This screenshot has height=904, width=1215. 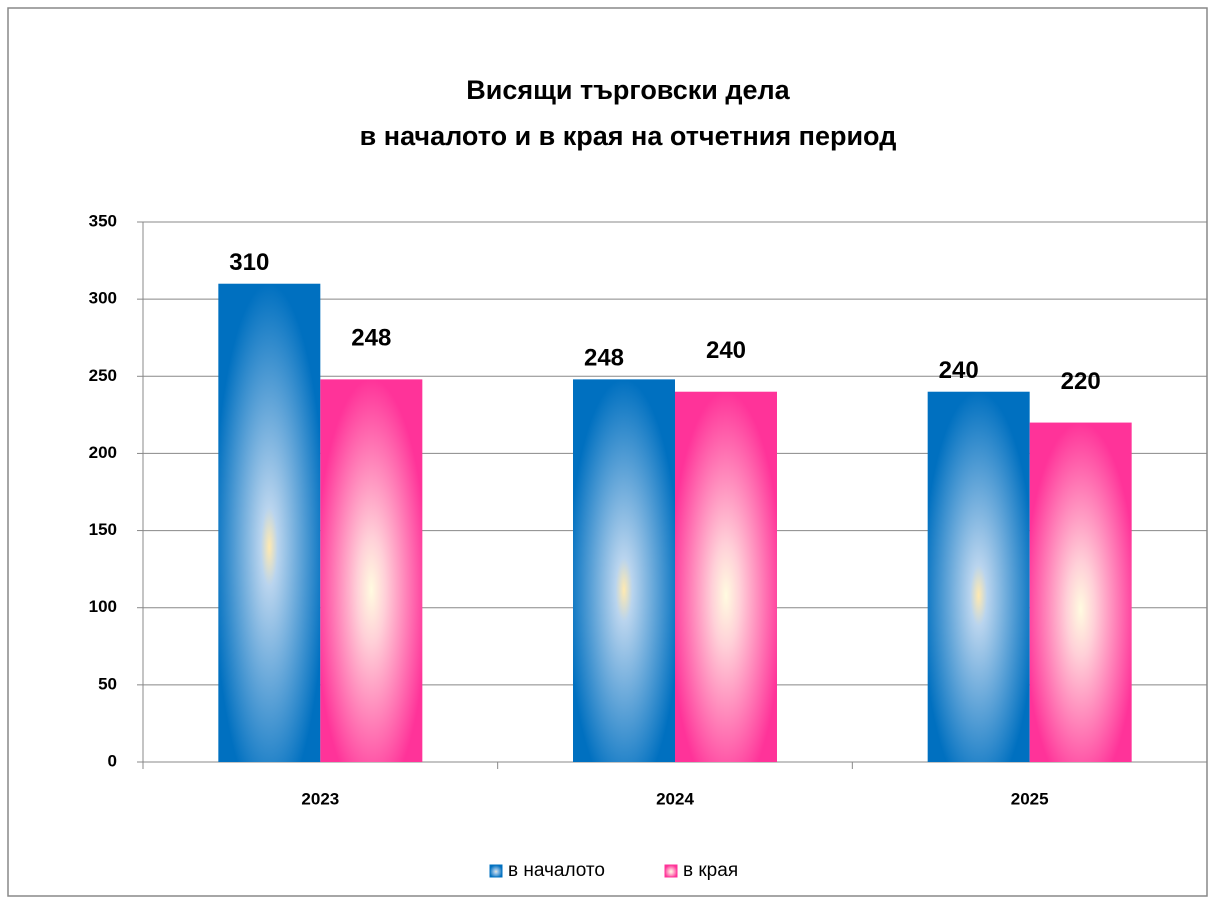 What do you see at coordinates (107, 683) in the screenshot?
I see `y-tick-label: 50` at bounding box center [107, 683].